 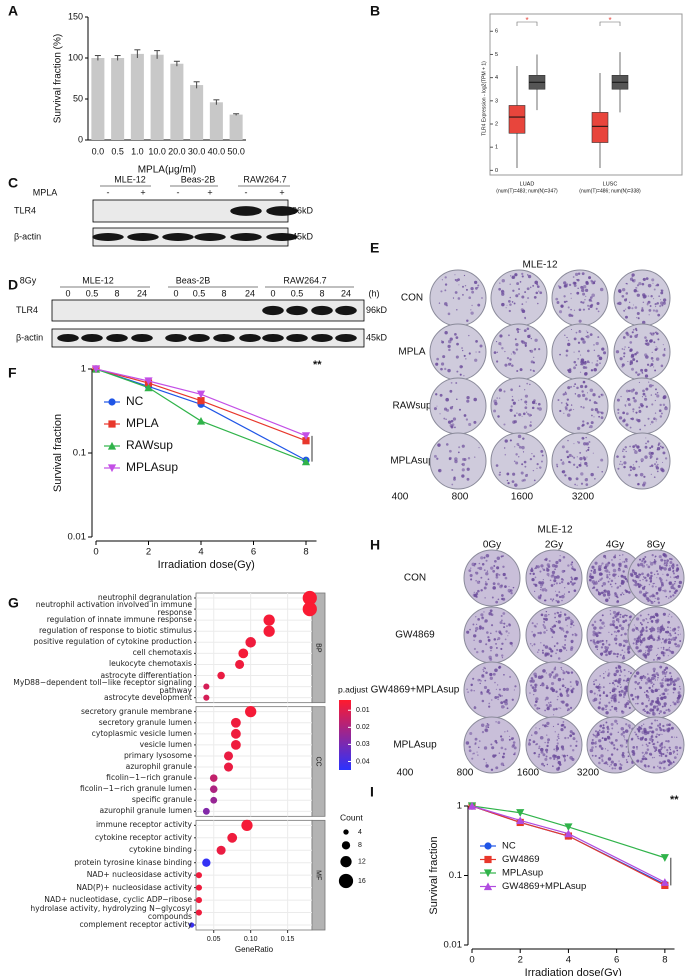 What do you see at coordinates (412, 461) in the screenshot?
I see `row-label: MPLAsup` at bounding box center [412, 461].